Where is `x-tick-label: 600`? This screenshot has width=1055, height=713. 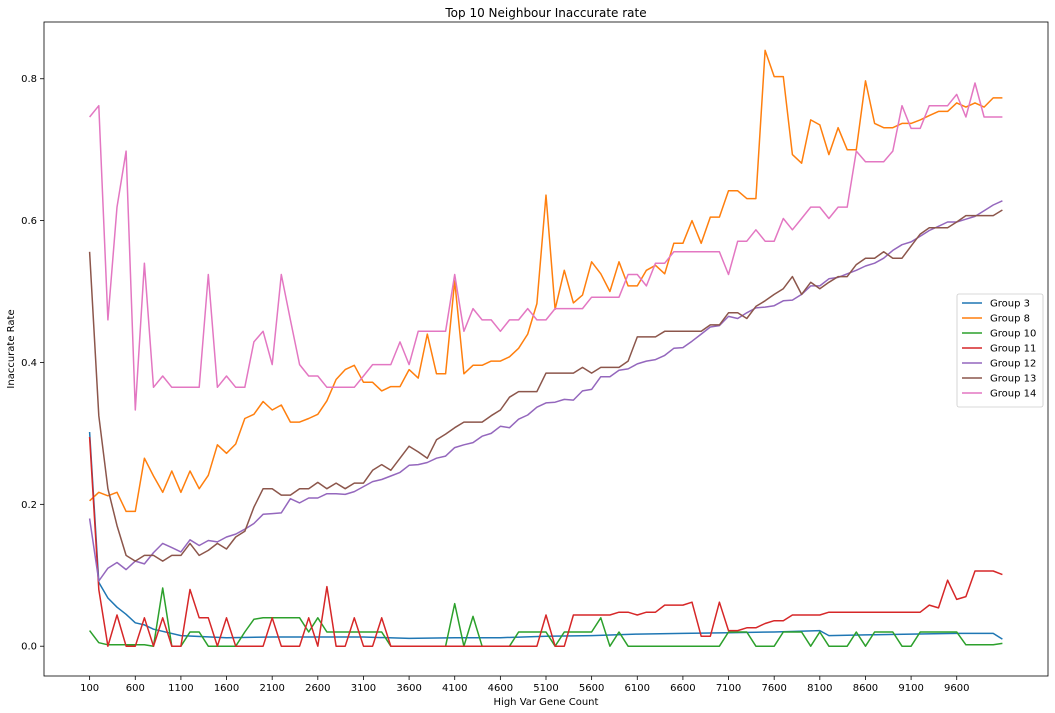 x-tick-label: 600 is located at coordinates (135, 688).